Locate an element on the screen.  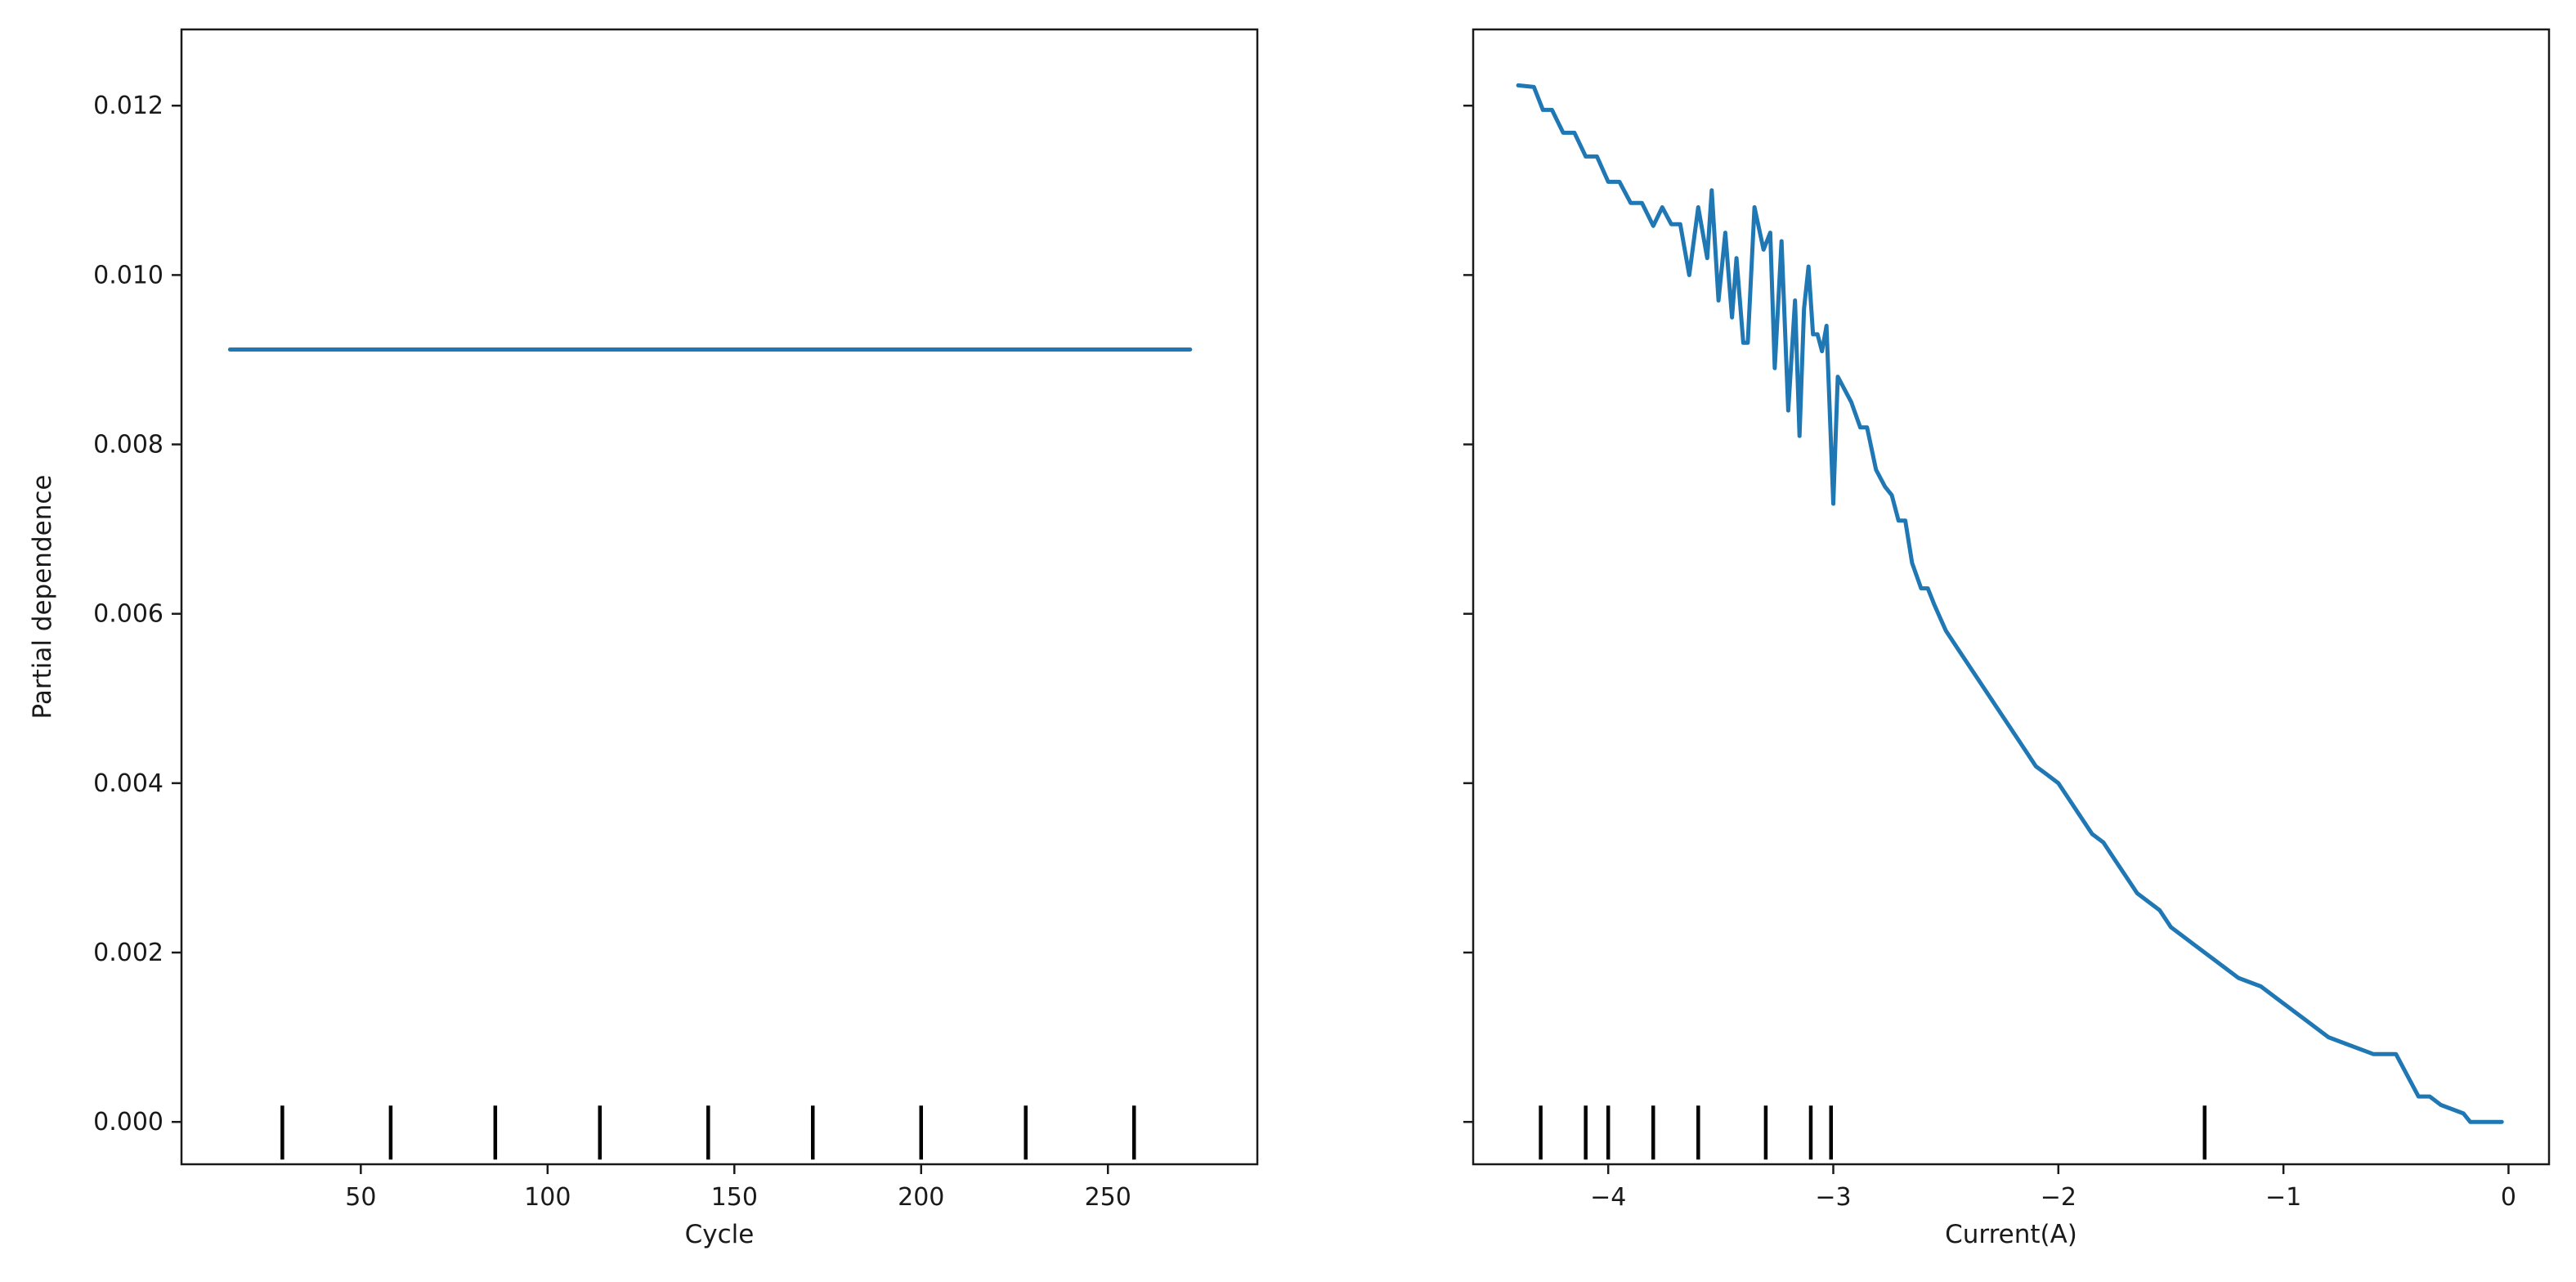
x-tick-label-current-1: −3 is located at coordinates (1833, 1197).